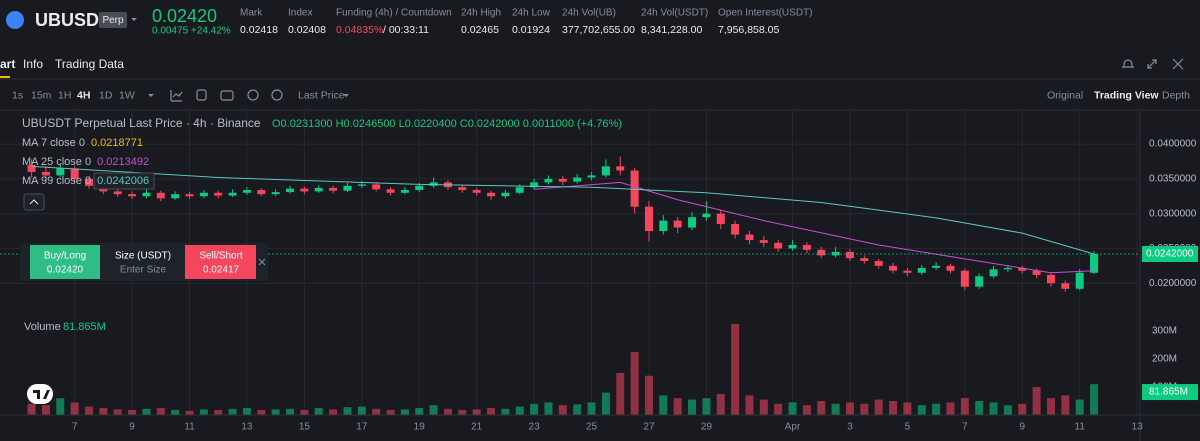  I want to click on x-tick-label: 29, so click(707, 427).